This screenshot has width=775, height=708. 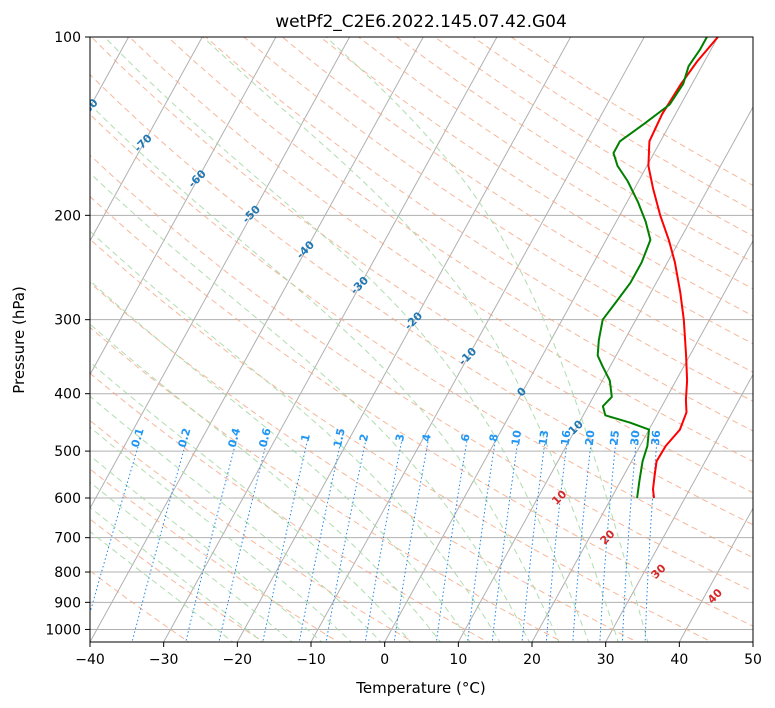 I want to click on mixing-ratio-label: 6, so click(x=465, y=438).